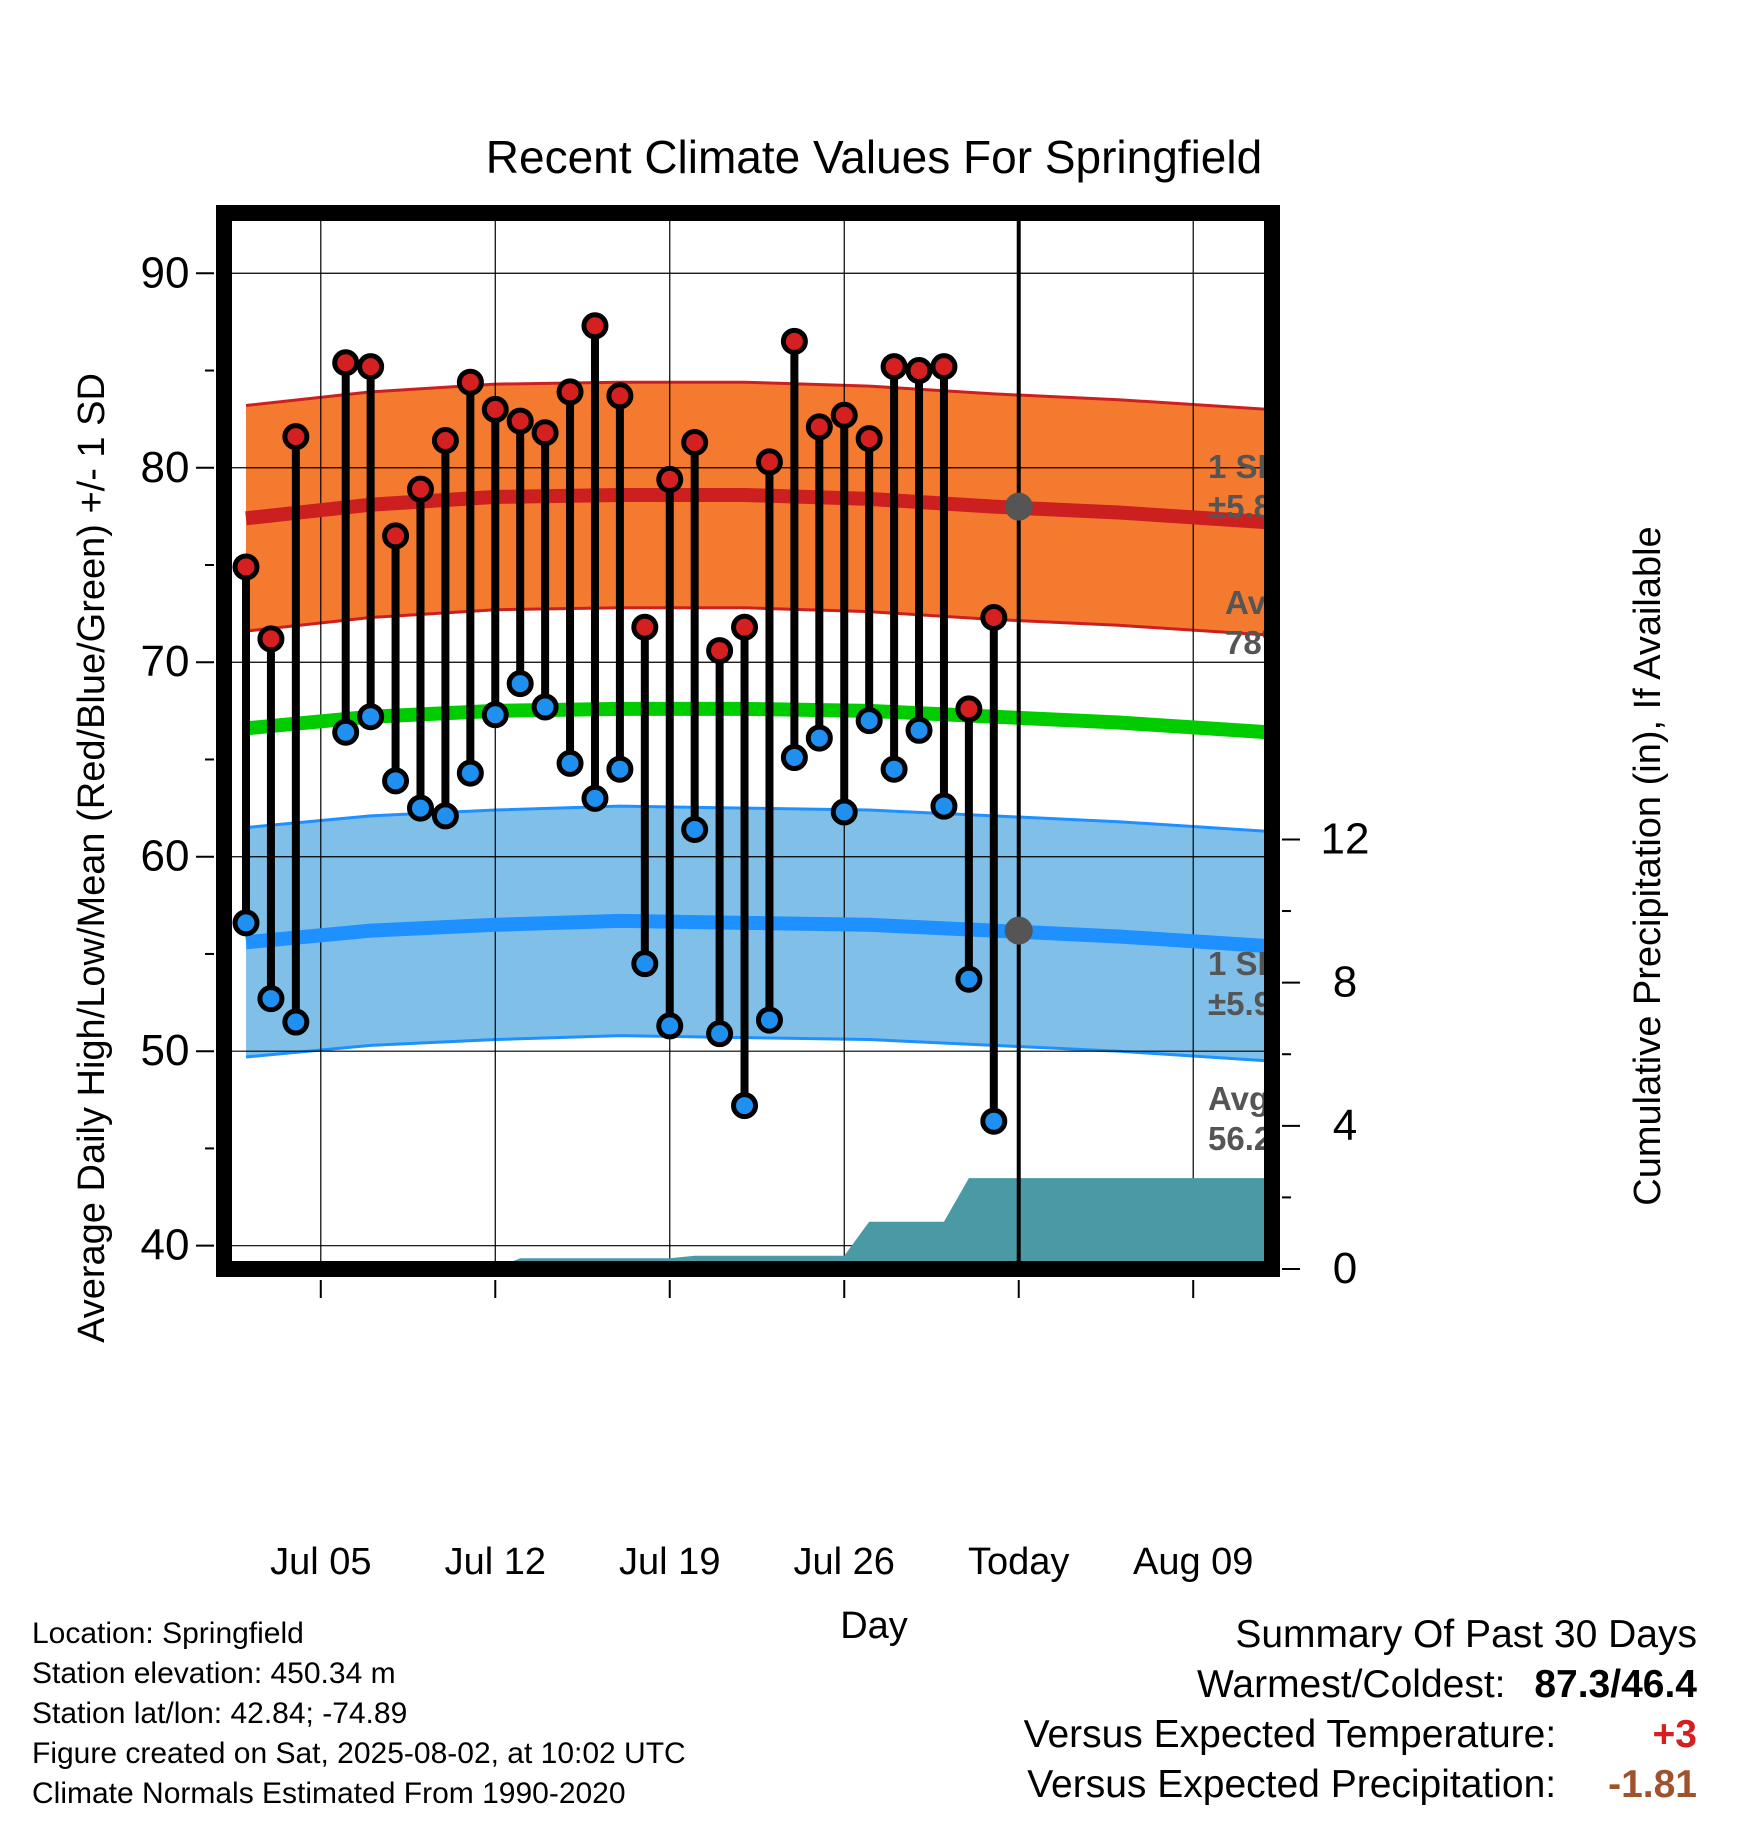  I want to click on precip-departure-row: Versus Expected Precipitation: -1.81, so click(1360, 1785).